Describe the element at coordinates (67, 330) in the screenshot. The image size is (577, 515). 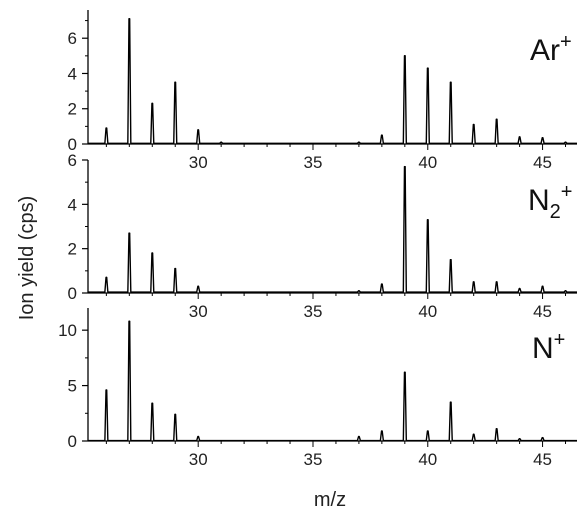
I see `y-tick-label: 10` at that location.